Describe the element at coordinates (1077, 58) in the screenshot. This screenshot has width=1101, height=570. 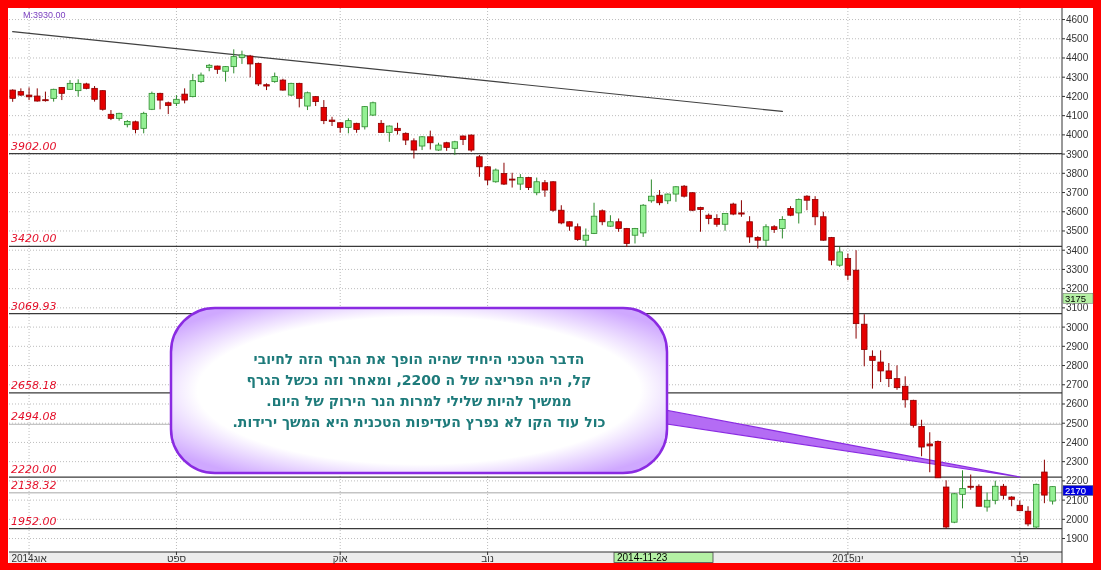
I see `y-tick-label: 4400` at that location.